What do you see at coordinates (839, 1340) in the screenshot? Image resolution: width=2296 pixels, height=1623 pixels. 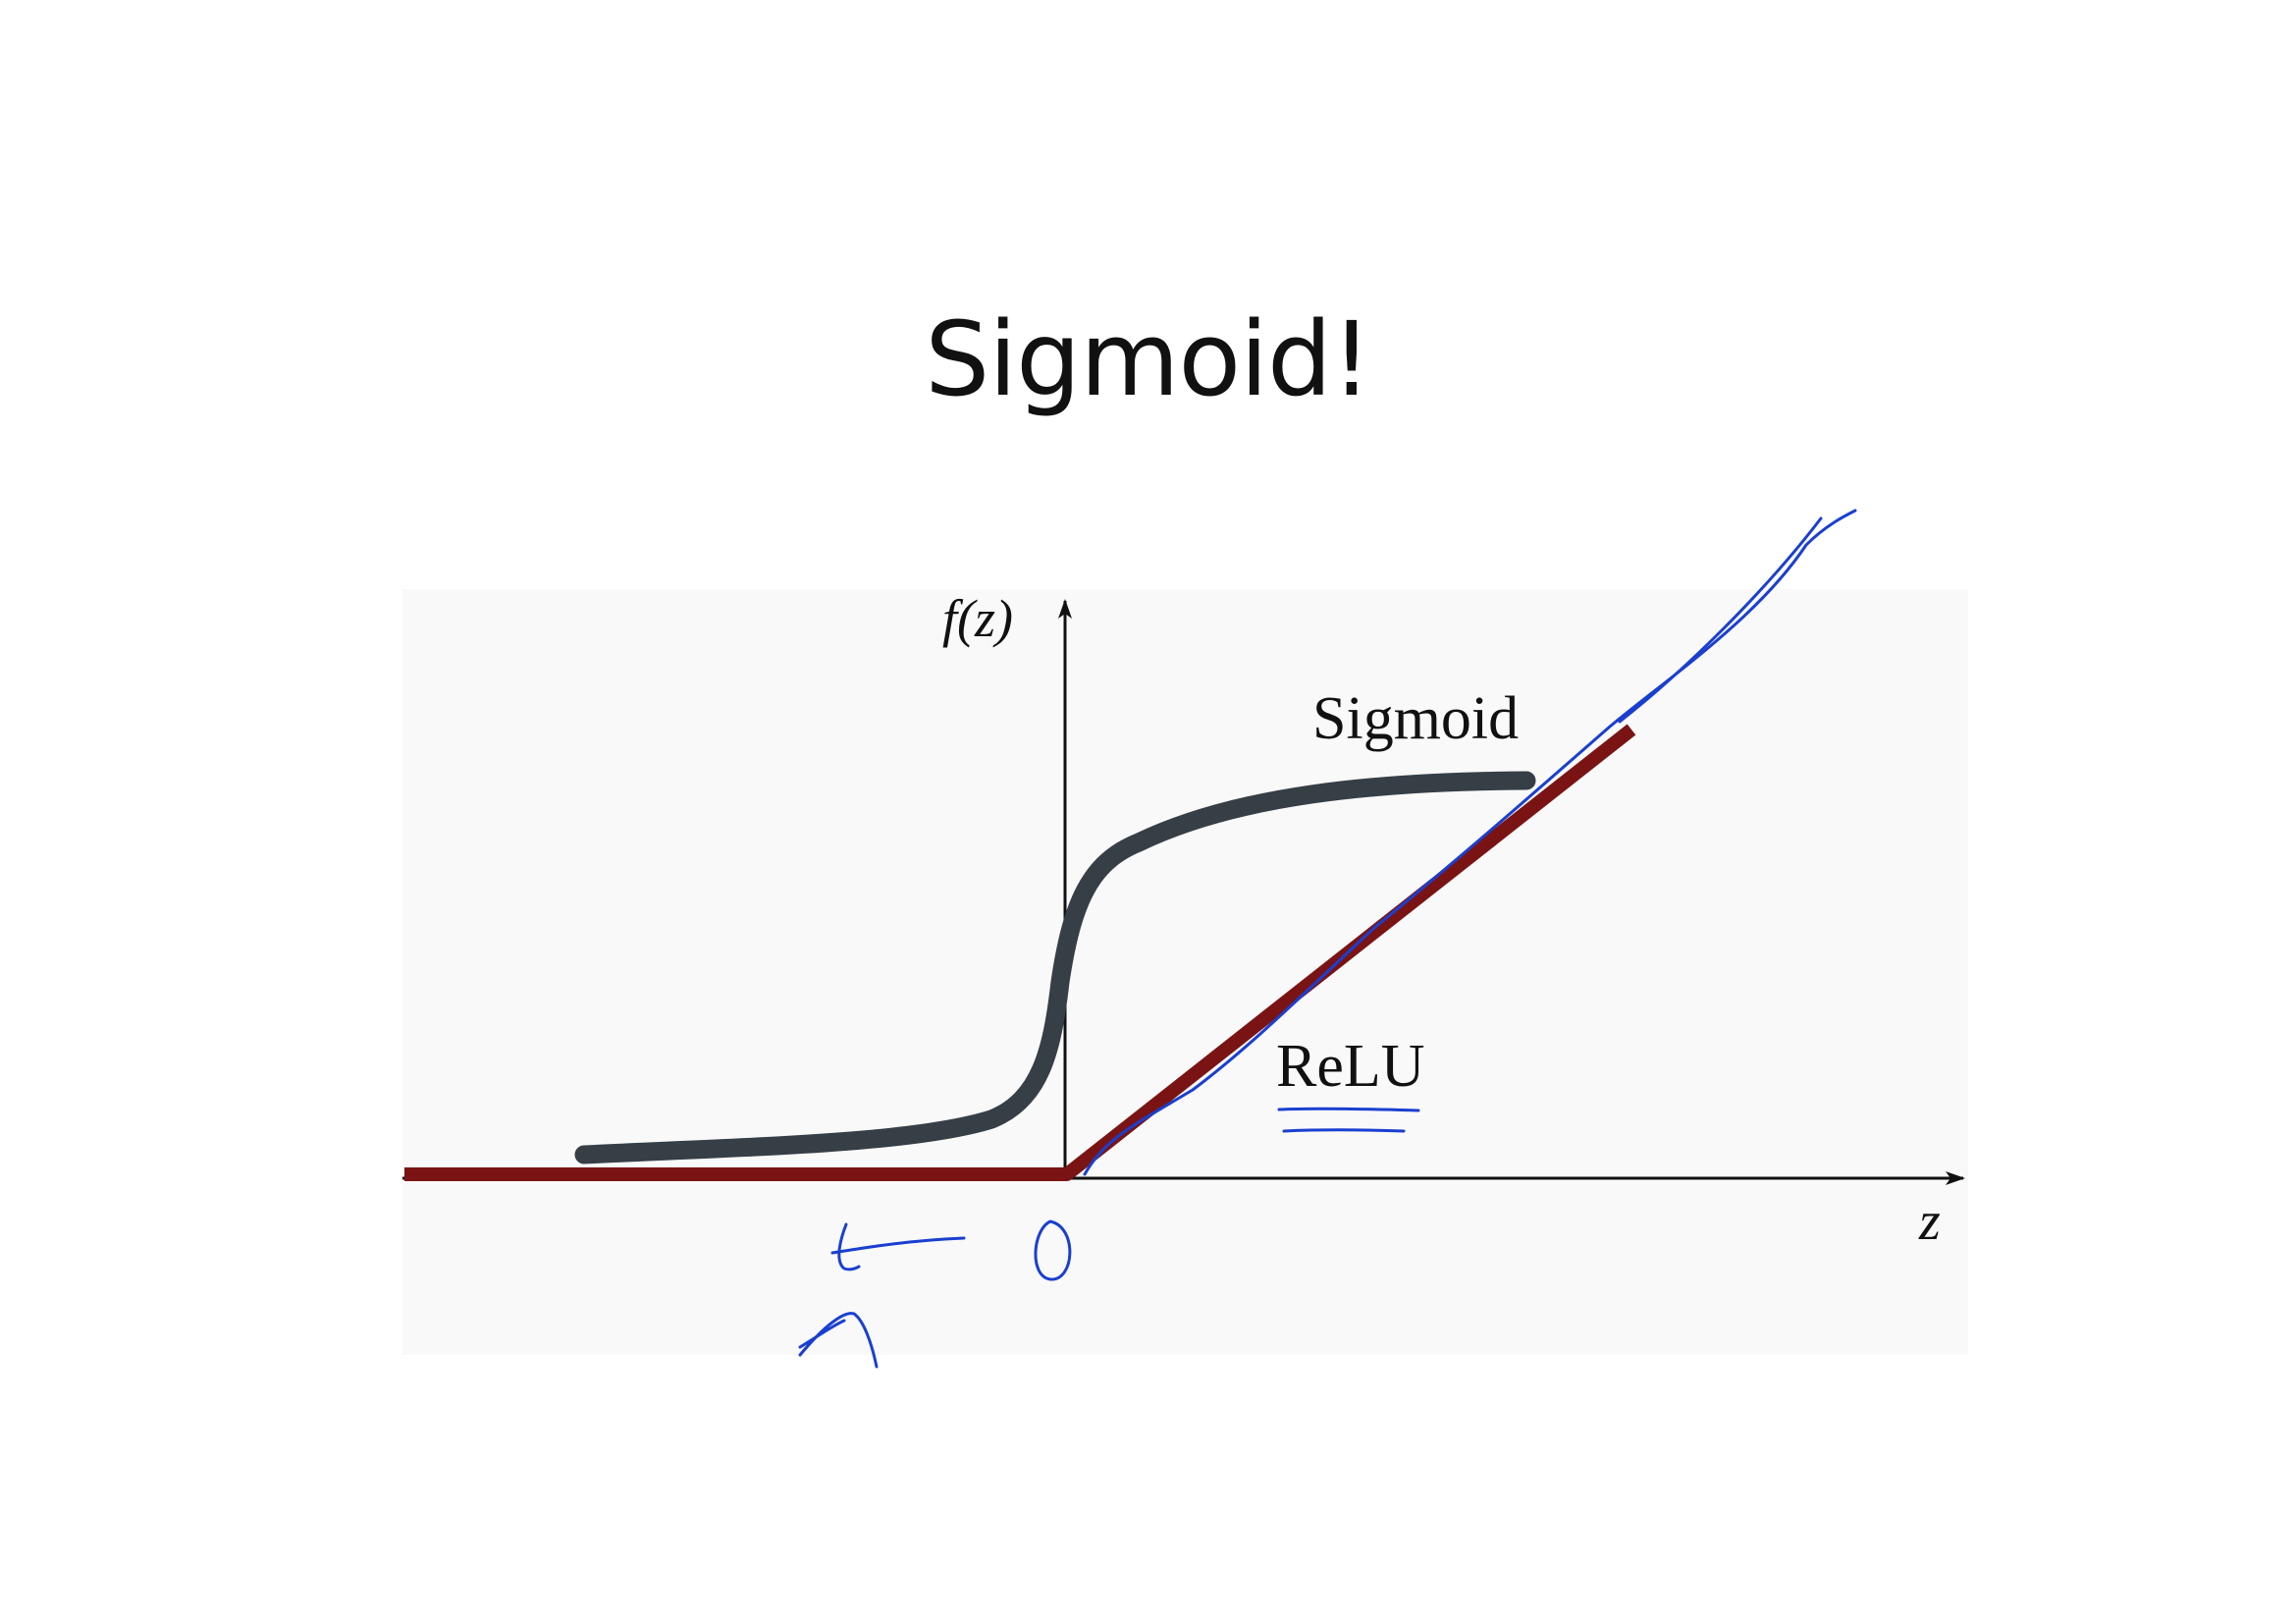 I see `x-mark-icon` at bounding box center [839, 1340].